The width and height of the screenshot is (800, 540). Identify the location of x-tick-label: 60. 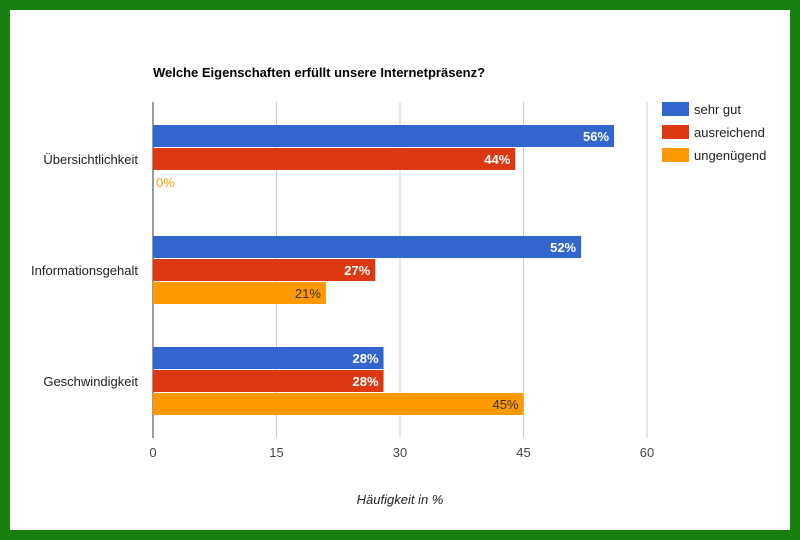
(647, 452).